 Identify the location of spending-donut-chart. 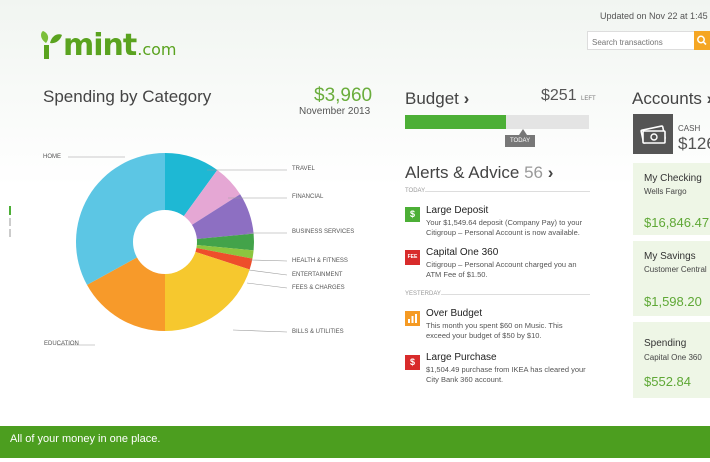
(172, 249).